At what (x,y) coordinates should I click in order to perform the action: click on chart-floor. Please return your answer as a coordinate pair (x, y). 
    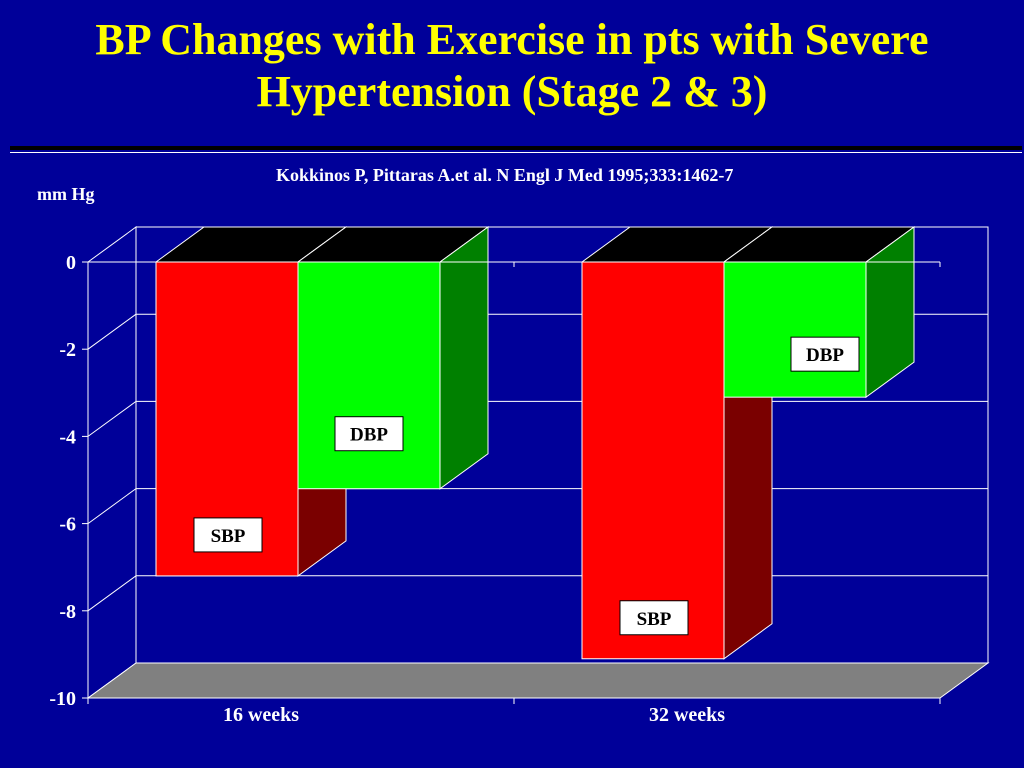
    Looking at the image, I should click on (538, 680).